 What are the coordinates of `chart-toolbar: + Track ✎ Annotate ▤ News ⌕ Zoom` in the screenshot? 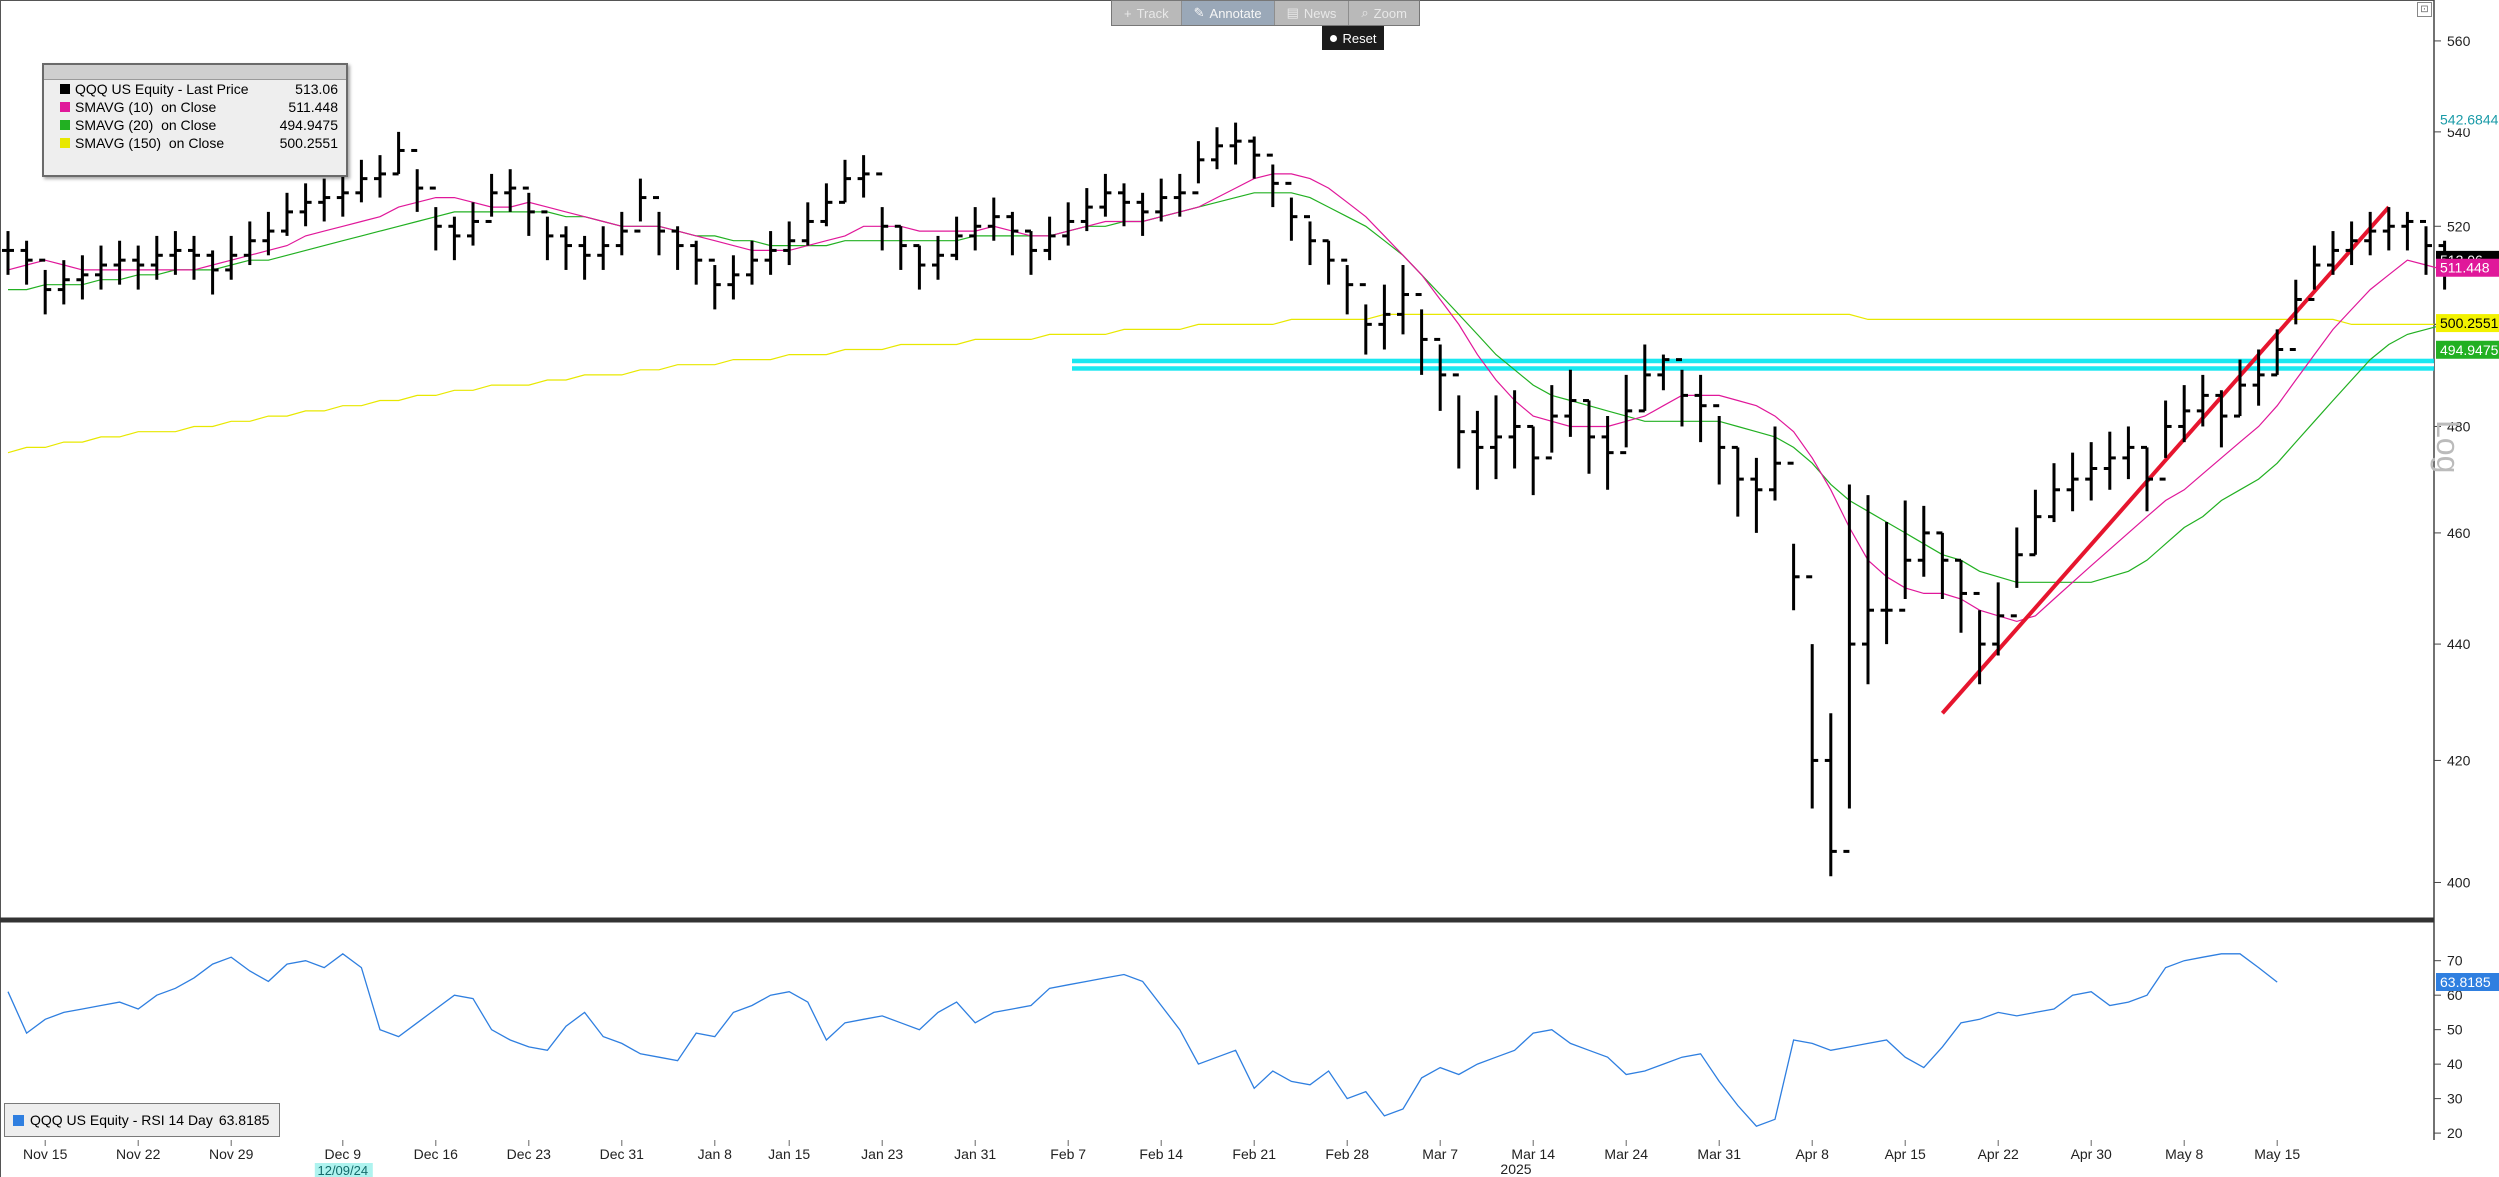 It's located at (1265, 13).